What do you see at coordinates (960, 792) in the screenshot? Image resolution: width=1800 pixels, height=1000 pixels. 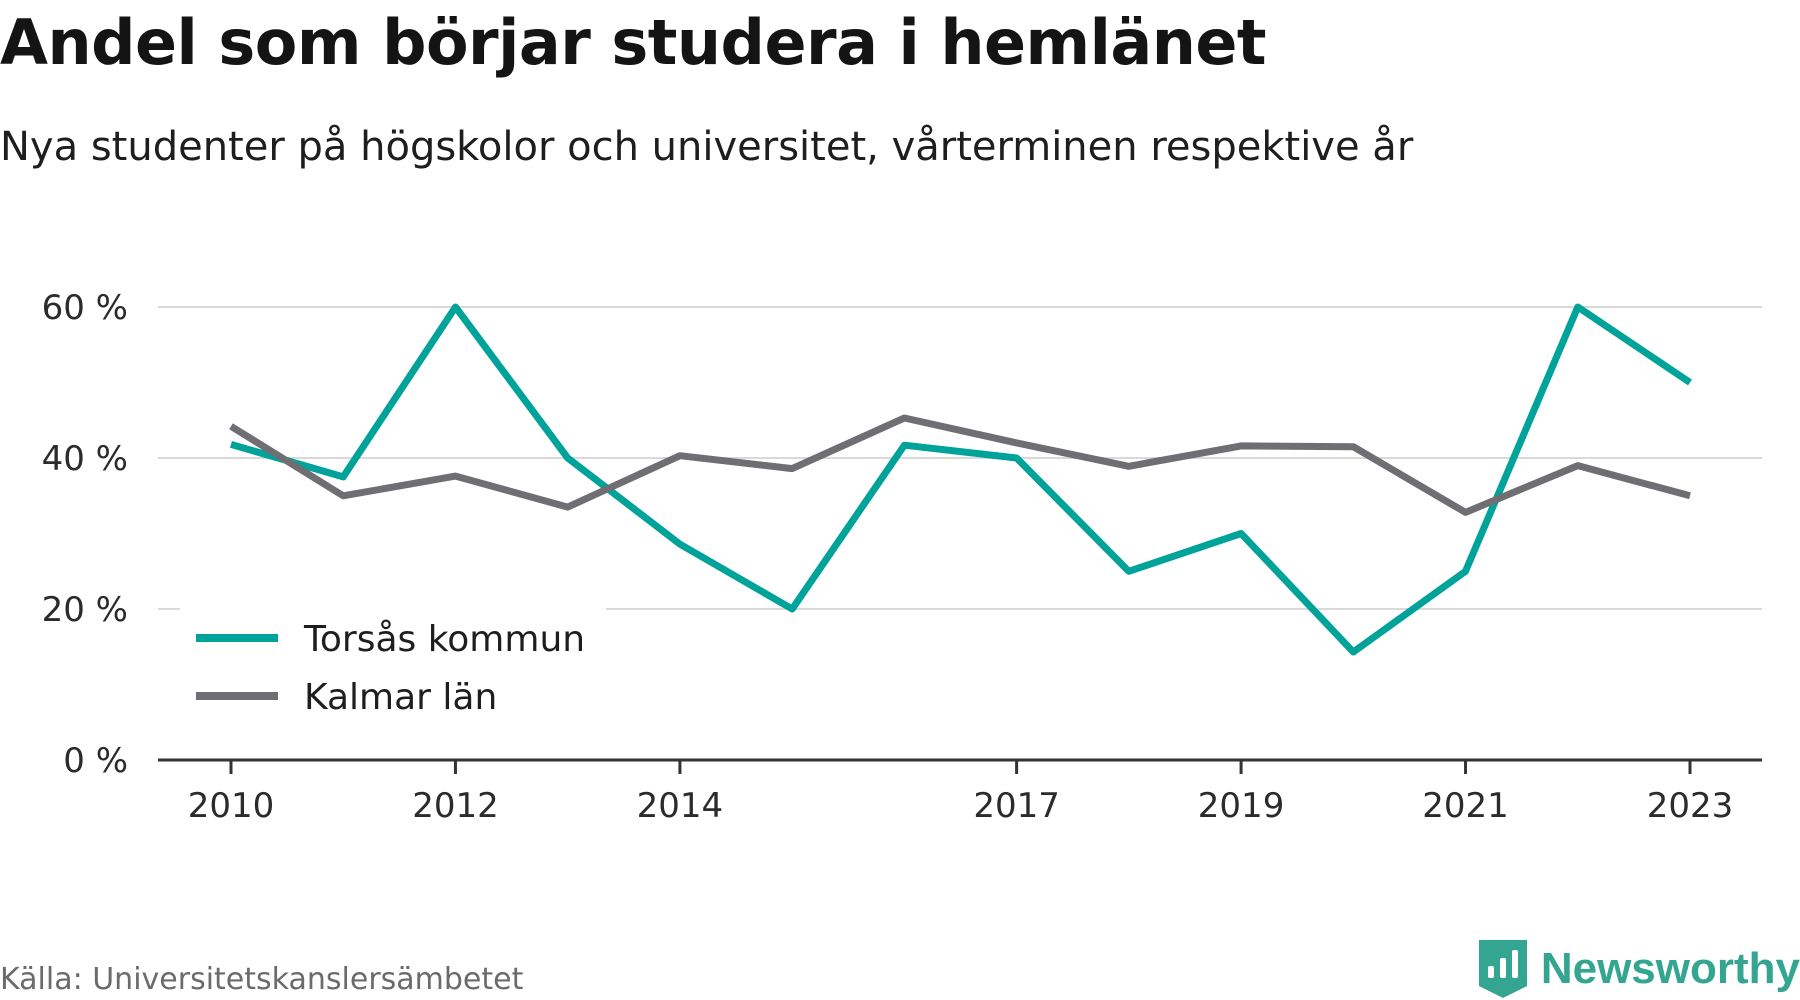 I see `x-axis: 2010 2012 2014 2017 2019 2021 2023` at bounding box center [960, 792].